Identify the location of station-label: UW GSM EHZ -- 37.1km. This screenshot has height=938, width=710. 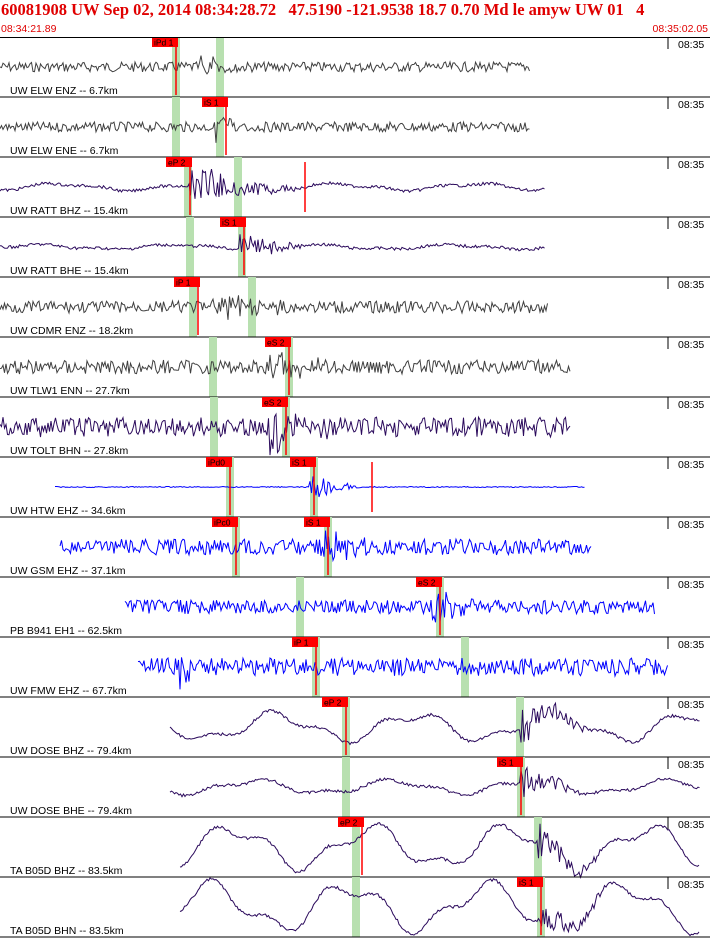
(68, 571).